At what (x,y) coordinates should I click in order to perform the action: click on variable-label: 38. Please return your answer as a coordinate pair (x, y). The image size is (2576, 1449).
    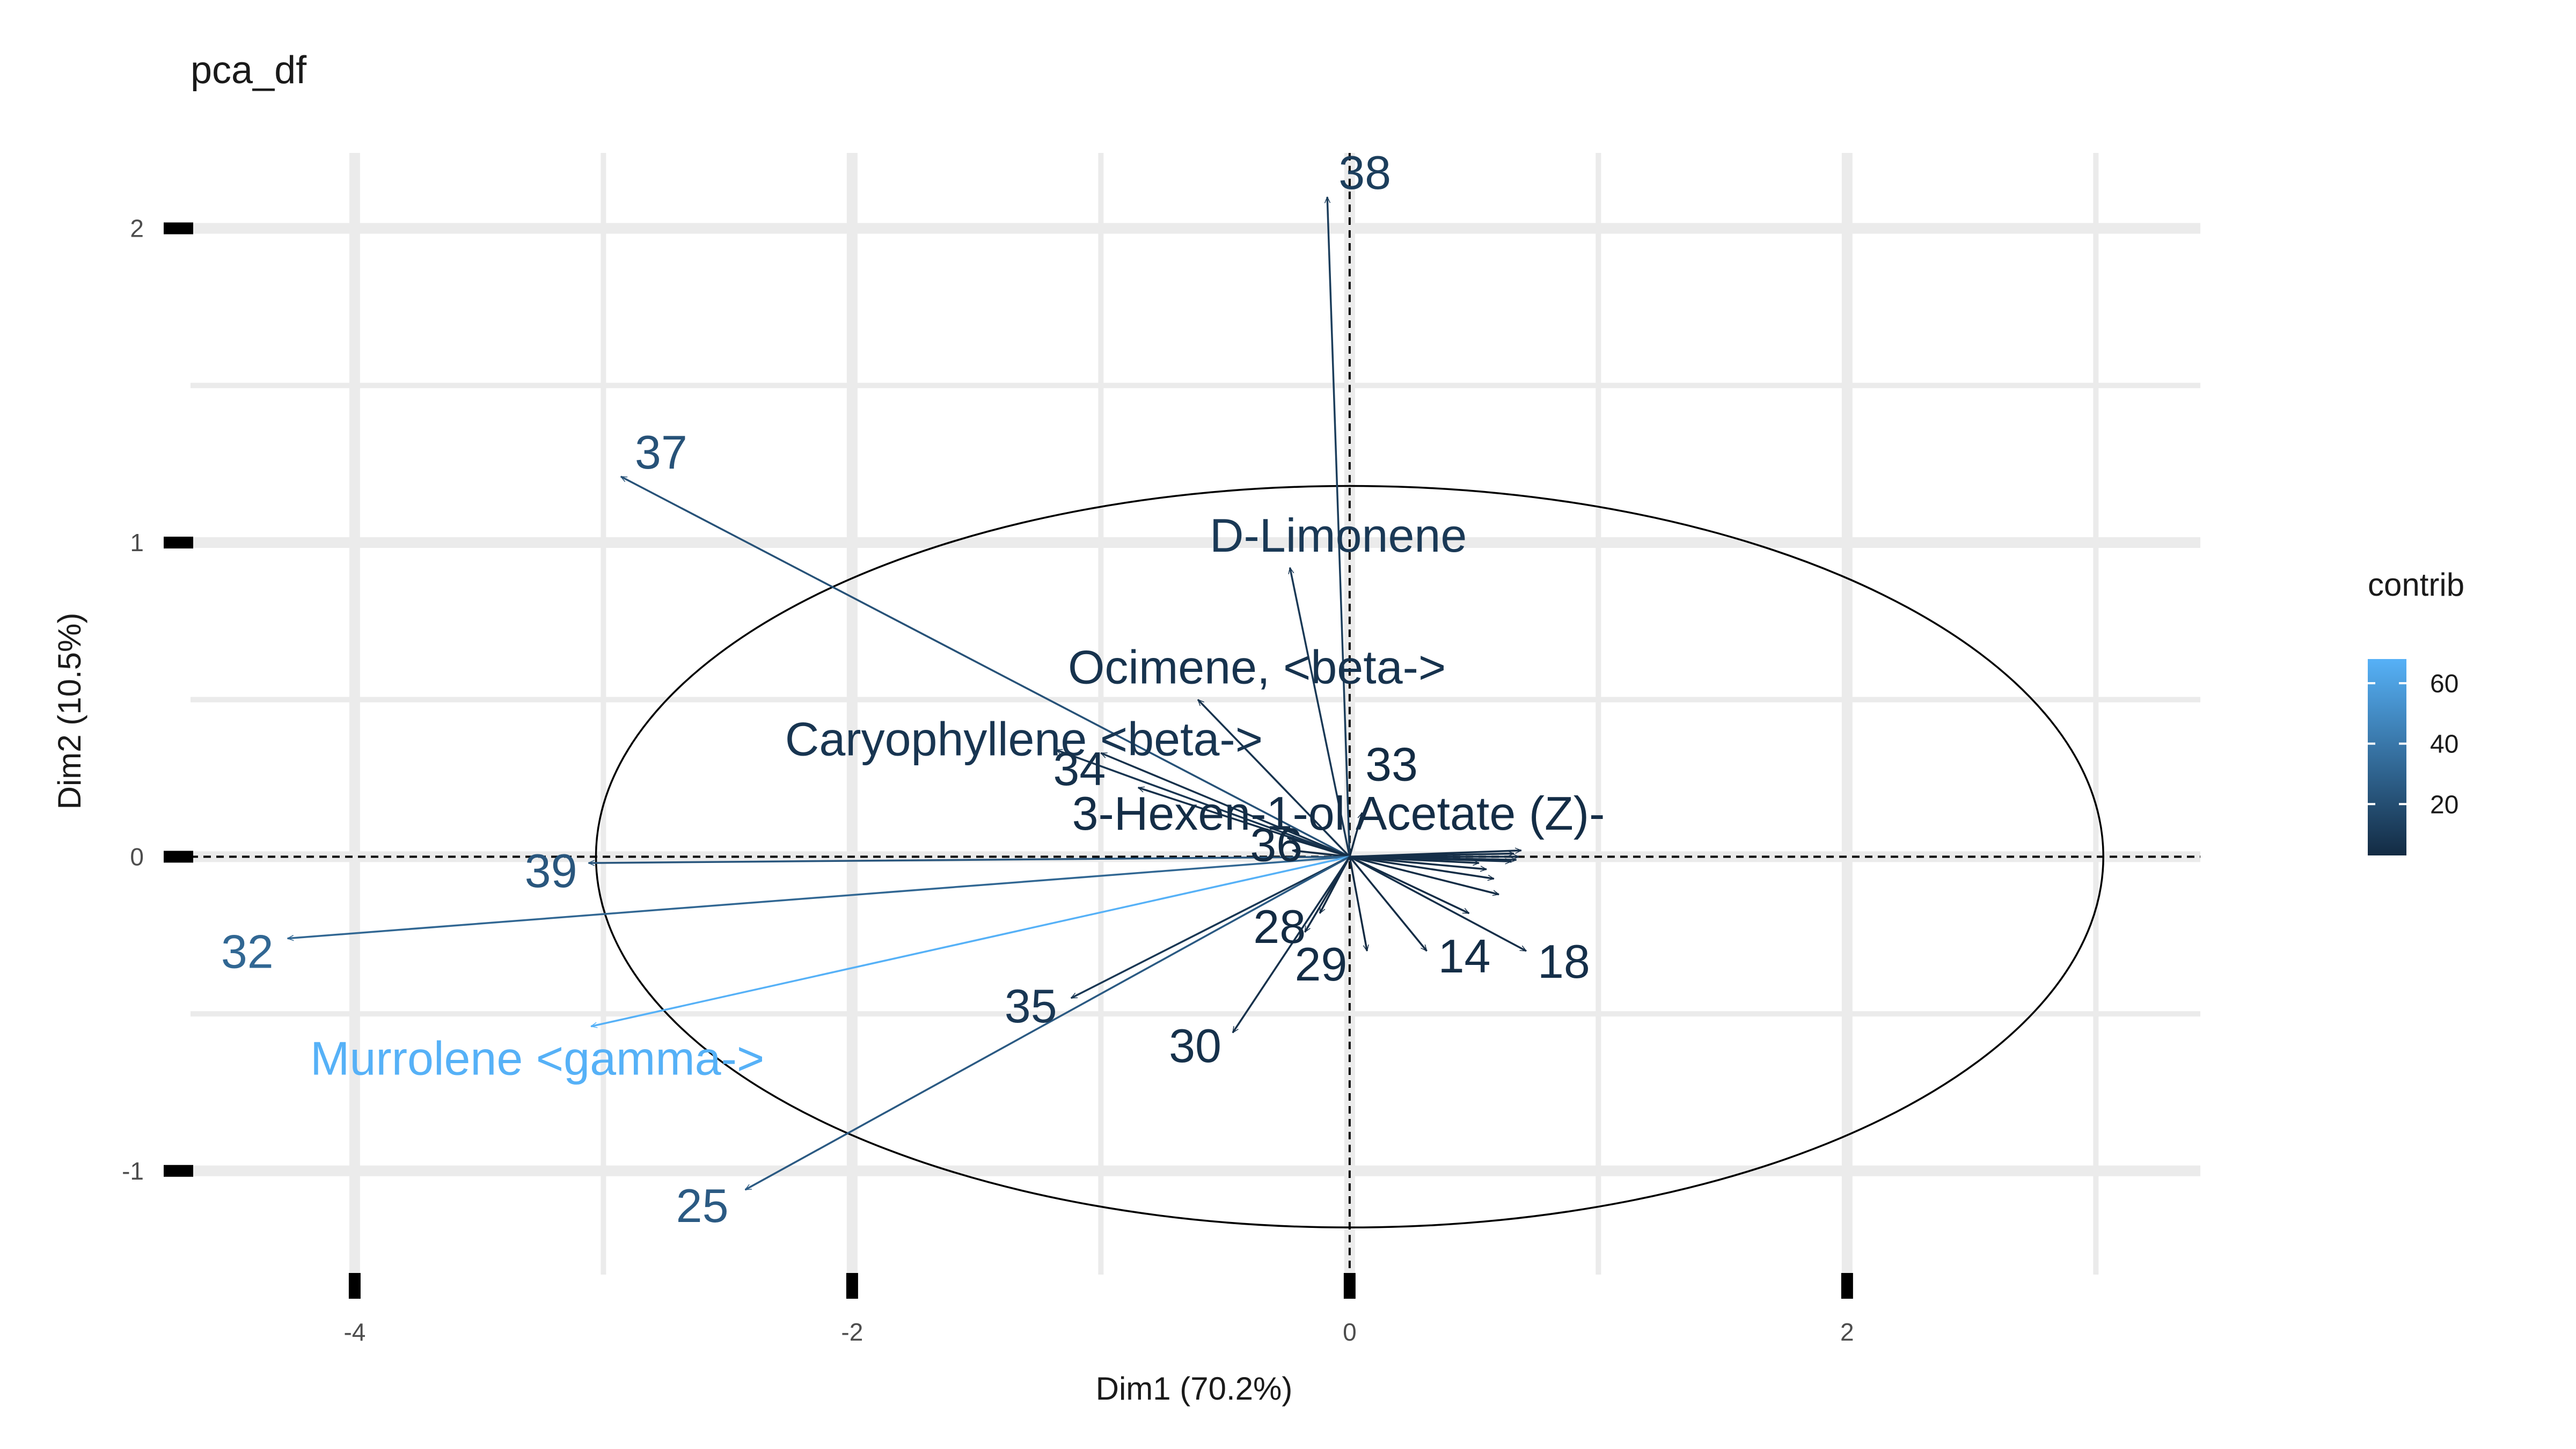
    Looking at the image, I should click on (1364, 172).